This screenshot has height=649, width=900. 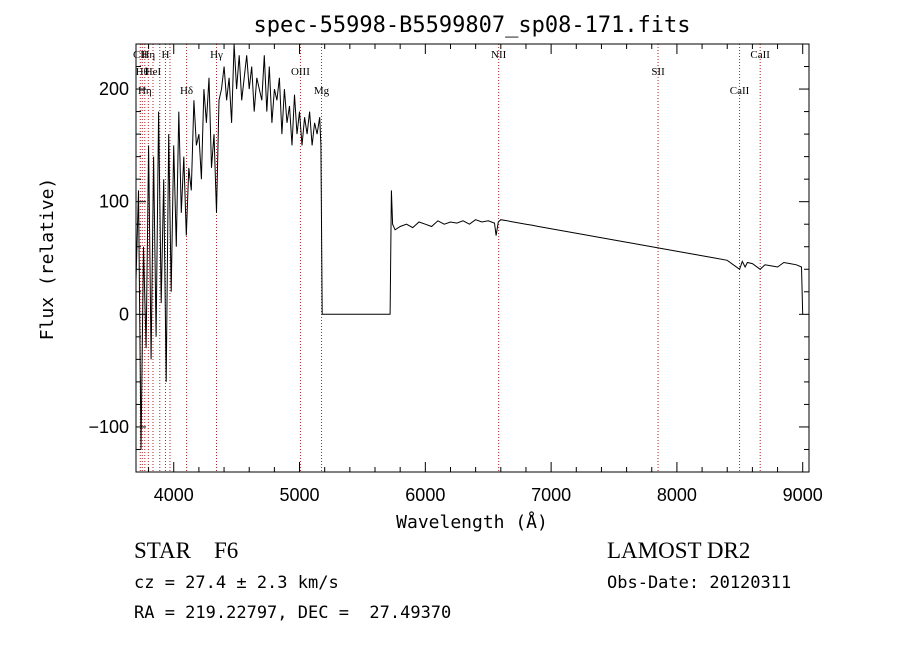 I want to click on x-tick-label: 5000, so click(x=300, y=495).